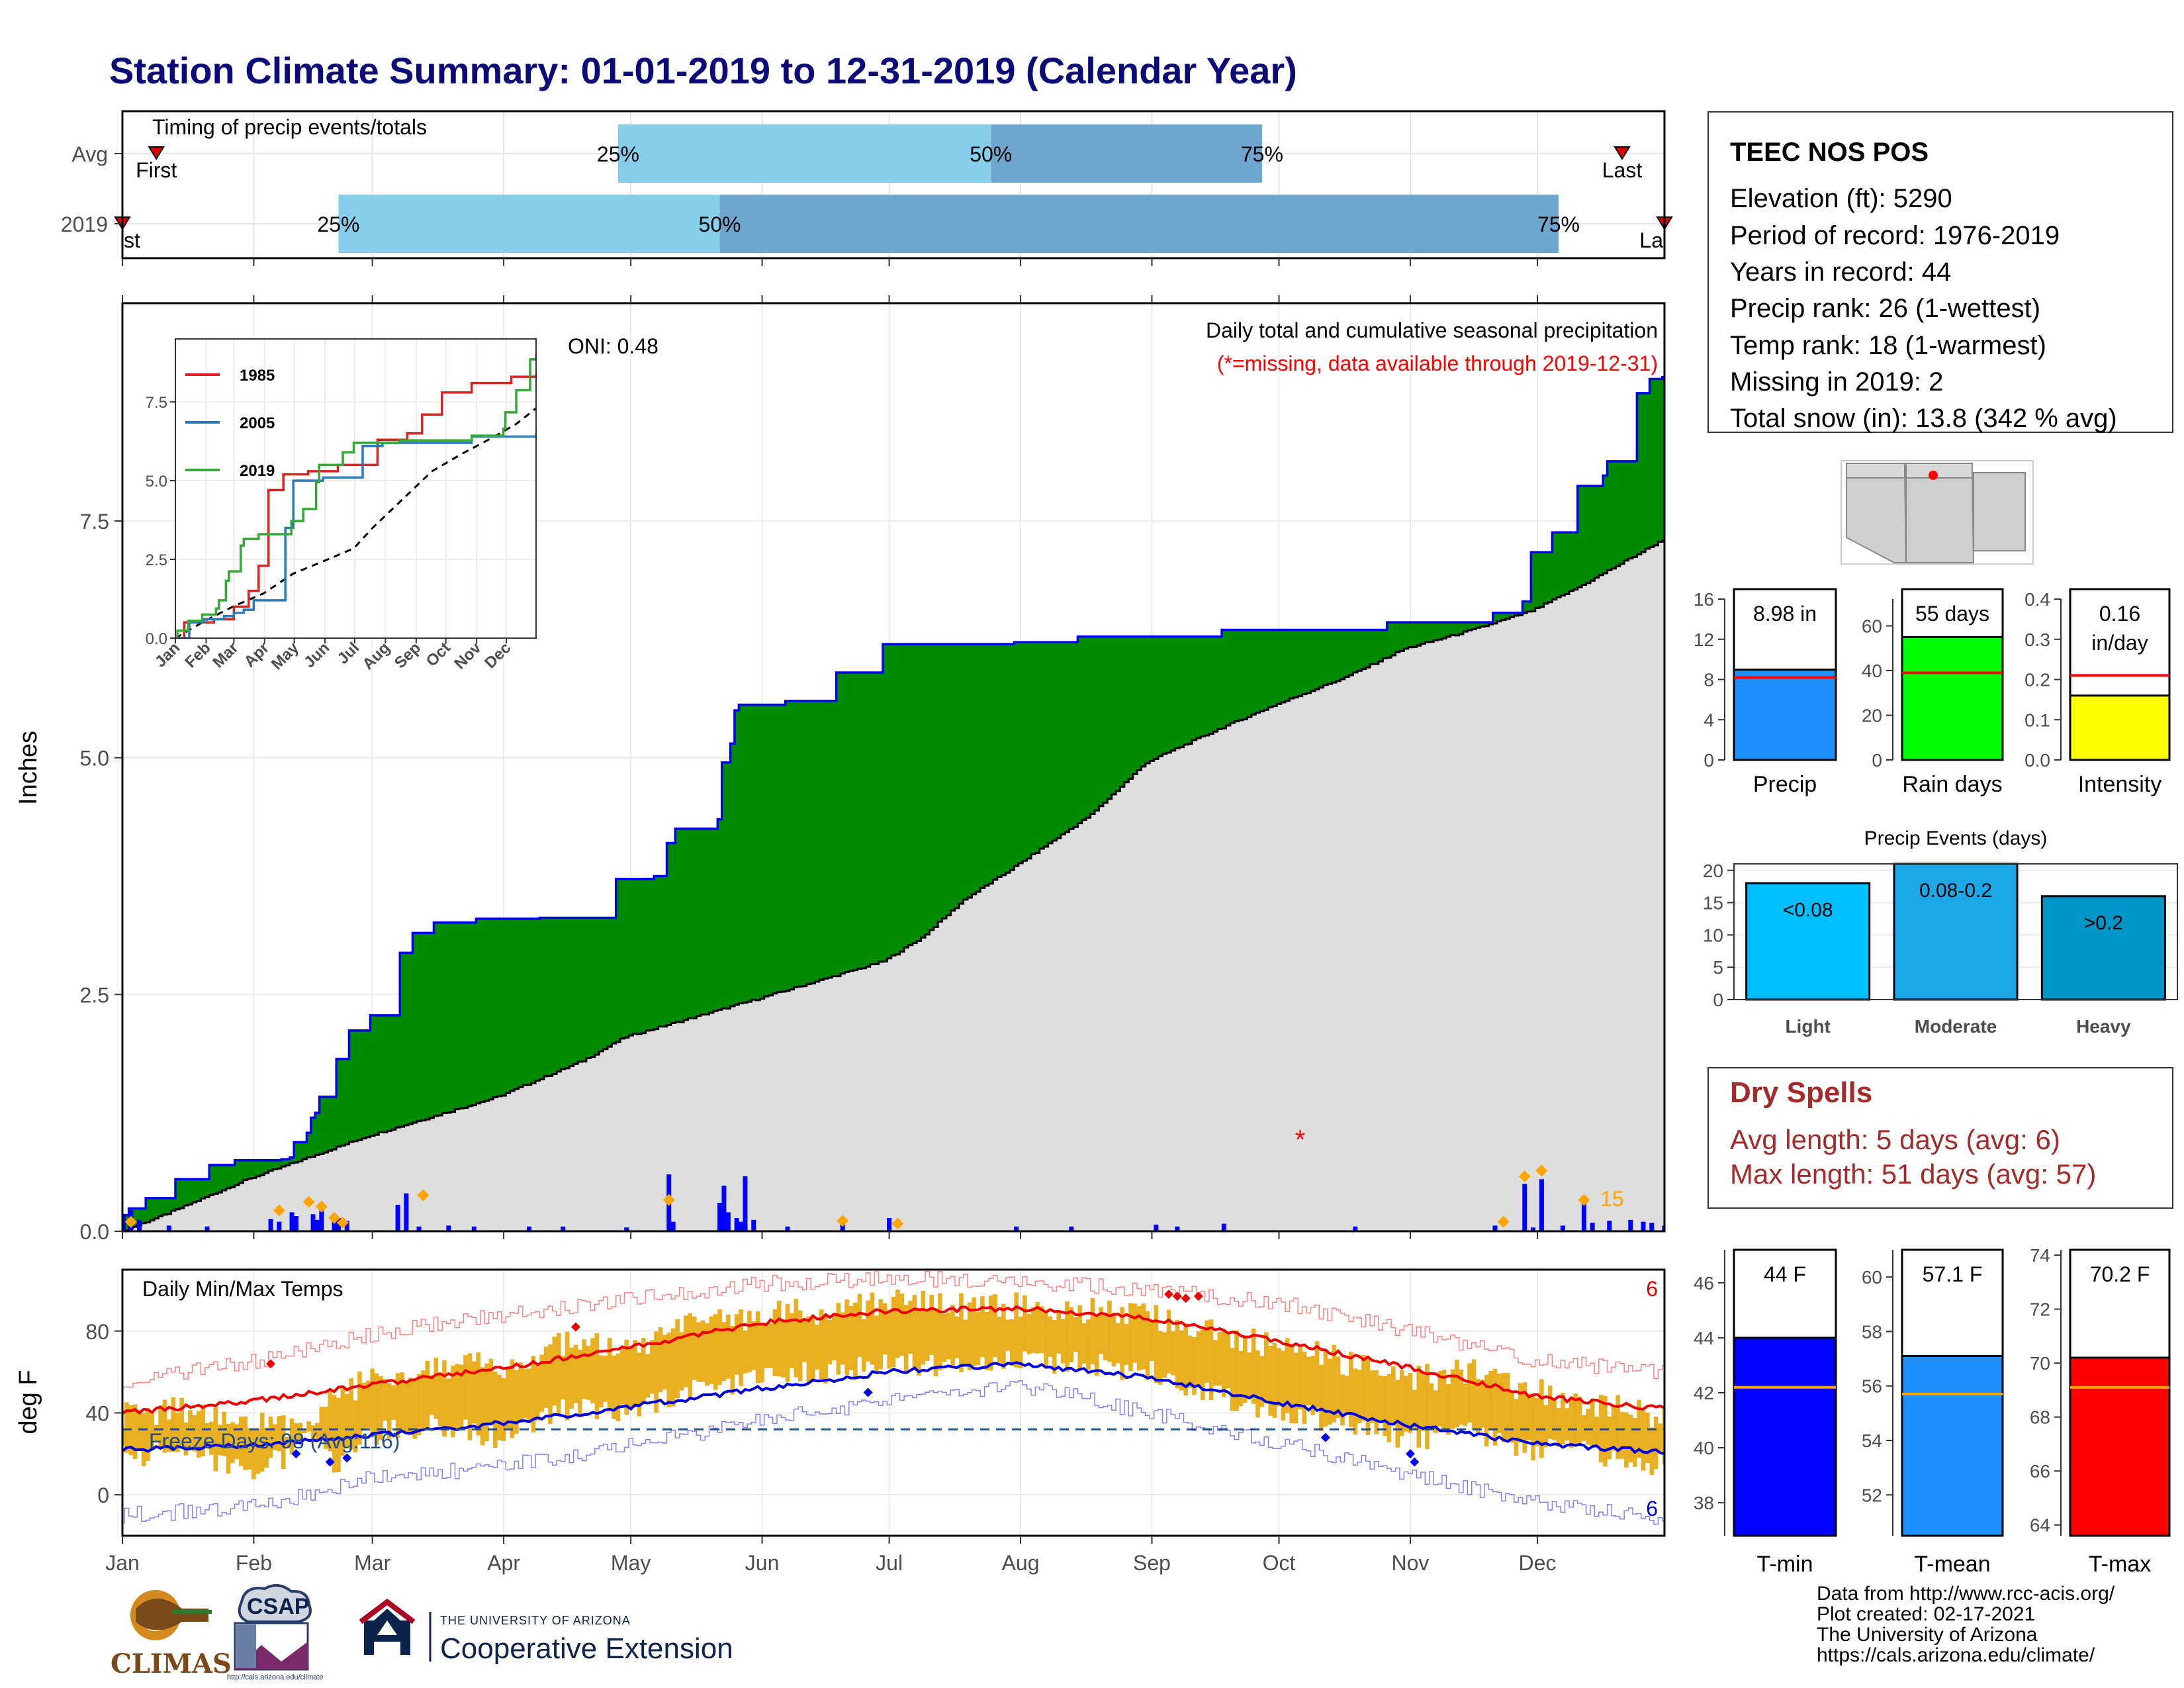 The image size is (2184, 1688). I want to click on summary-y-tick-label: 44, so click(1704, 1338).